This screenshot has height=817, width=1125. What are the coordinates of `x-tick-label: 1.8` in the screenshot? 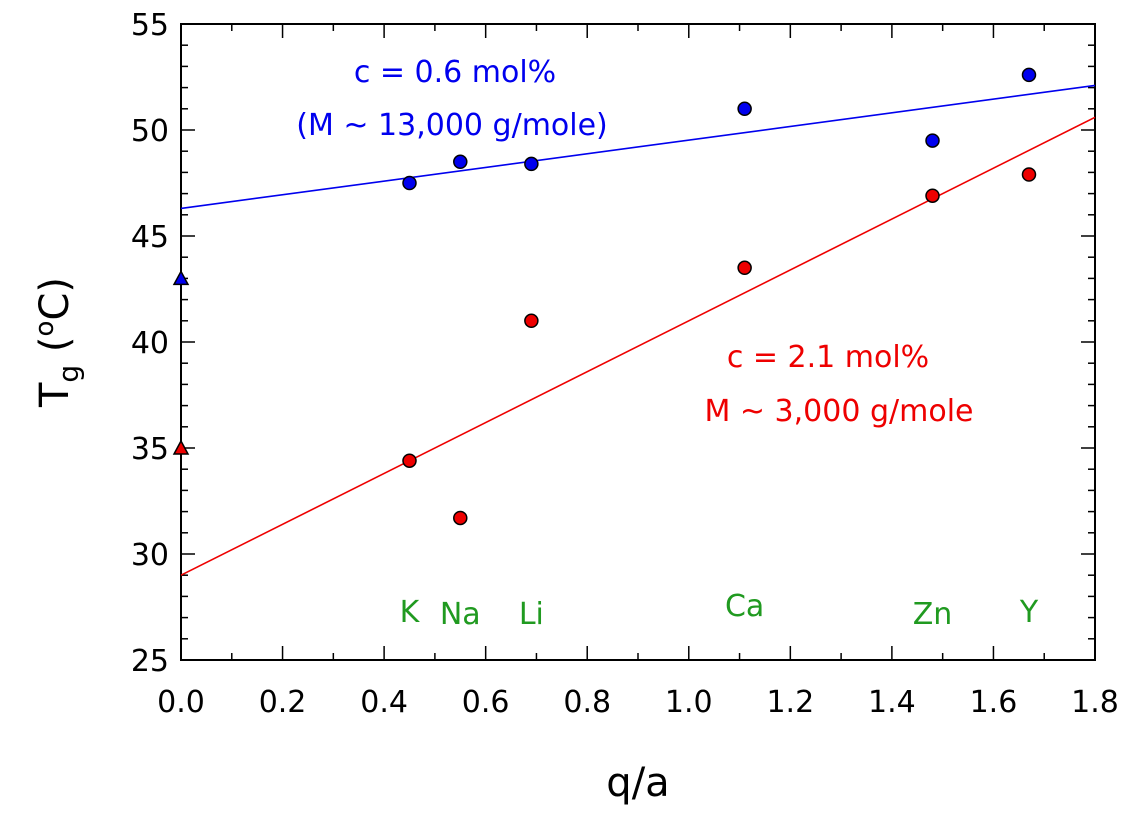 It's located at (1095, 702).